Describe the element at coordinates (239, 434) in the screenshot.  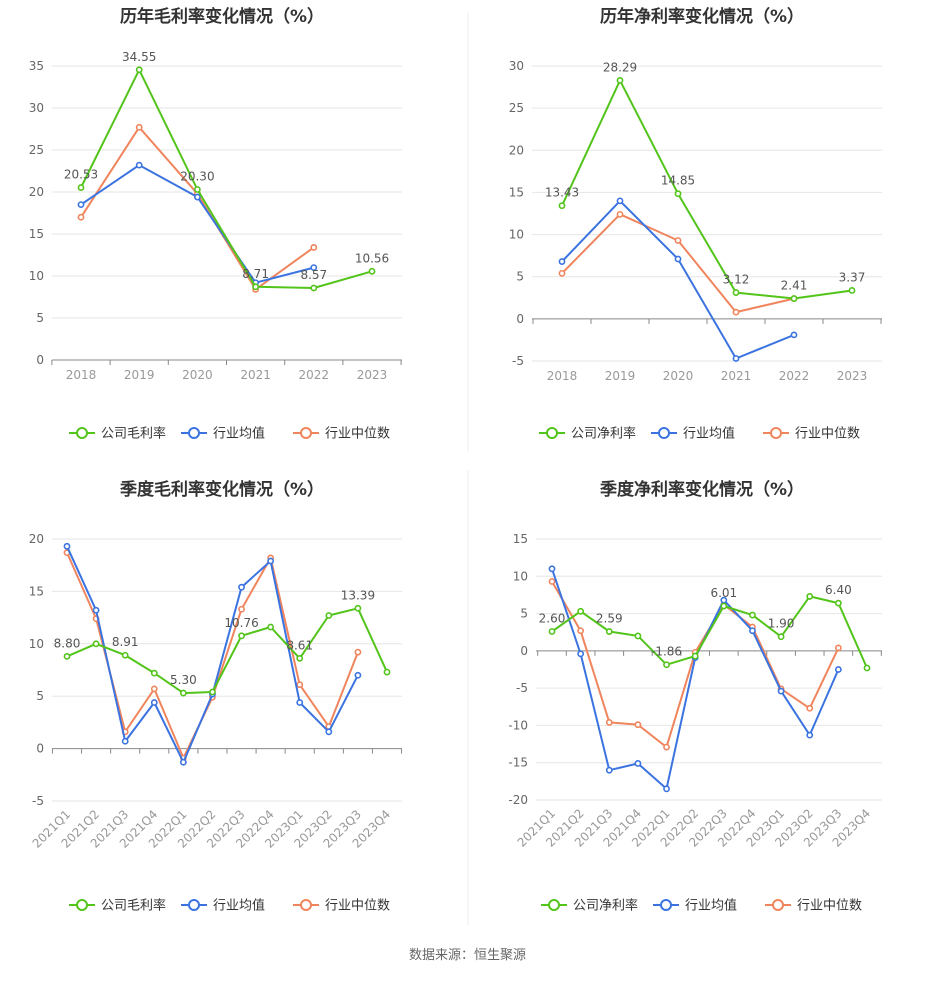
I see `legend-label: 行业均值` at that location.